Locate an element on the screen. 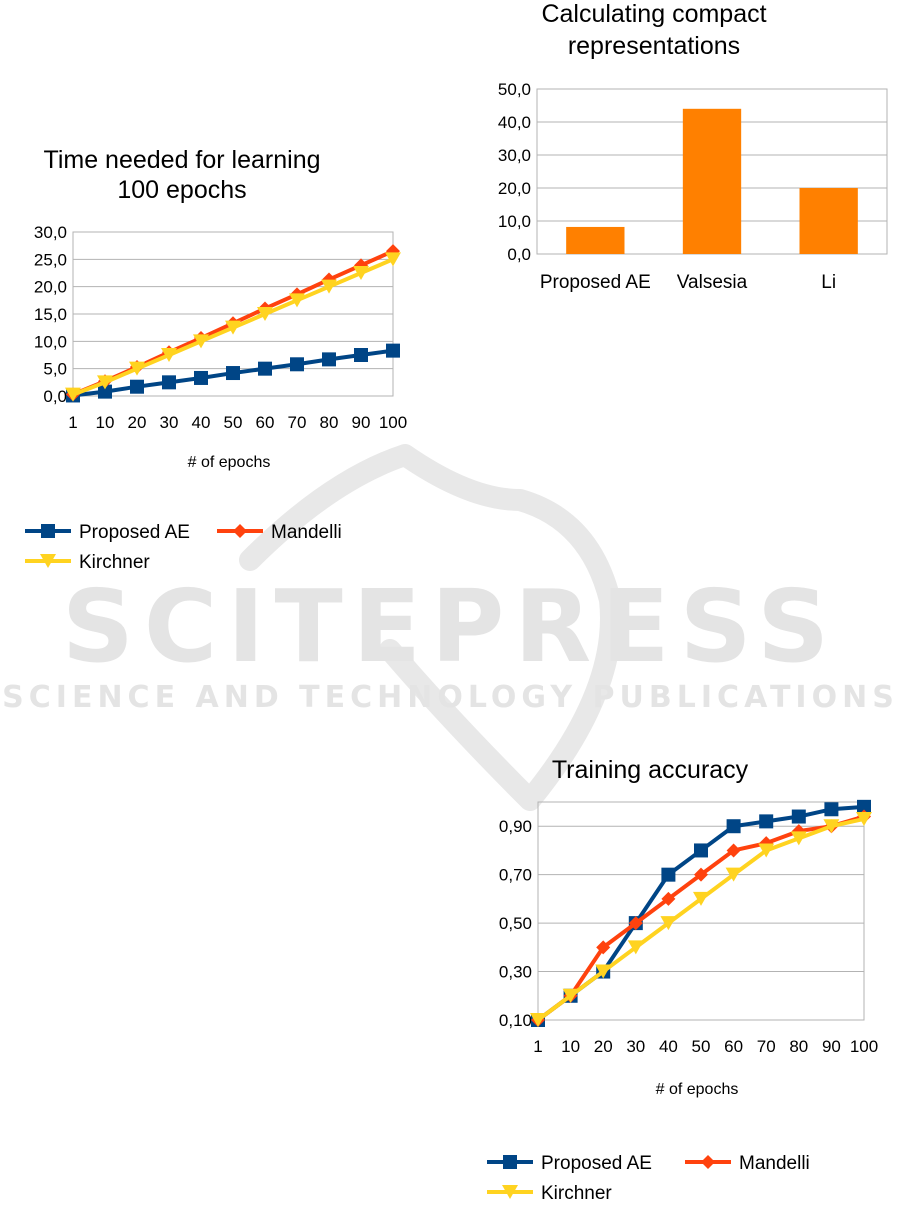 The width and height of the screenshot is (901, 1211). y-tick-label: 40,0 is located at coordinates (514, 122).